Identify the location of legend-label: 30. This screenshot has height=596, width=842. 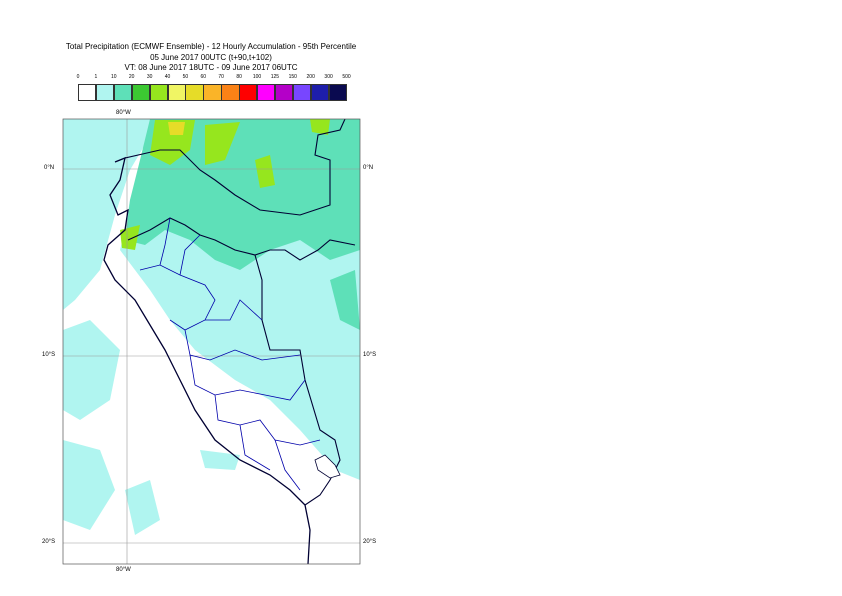
(149, 77).